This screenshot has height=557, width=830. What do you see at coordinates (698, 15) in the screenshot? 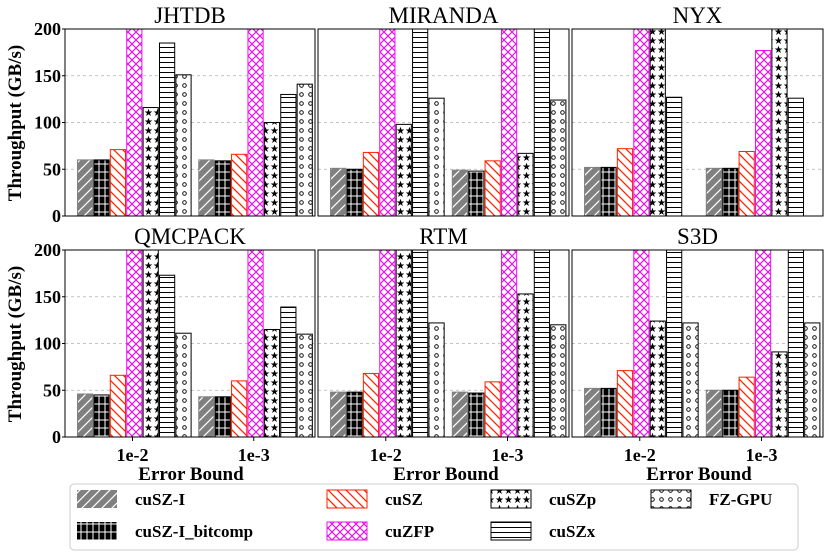
I see `panel-title-nyx: NYX` at bounding box center [698, 15].